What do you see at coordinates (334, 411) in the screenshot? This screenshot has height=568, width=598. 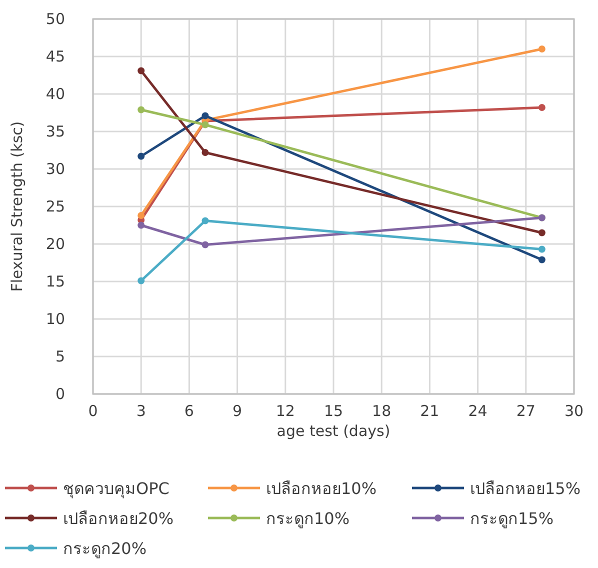 I see `x-tick-label: 15` at bounding box center [334, 411].